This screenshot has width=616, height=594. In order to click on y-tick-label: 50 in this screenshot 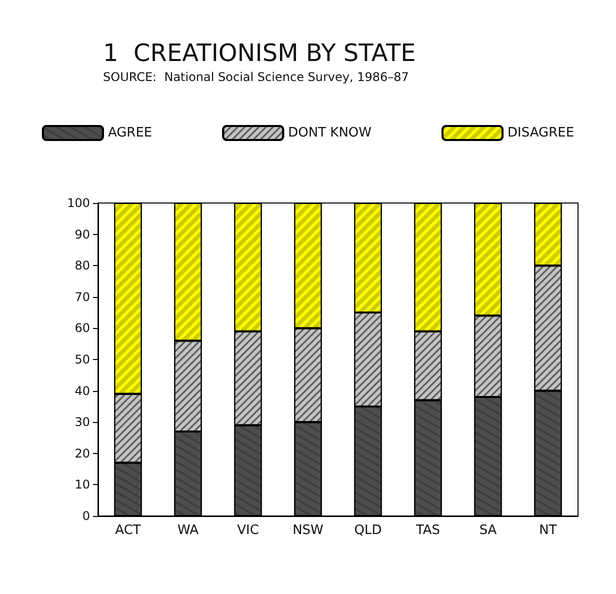, I will do `click(82, 359)`.